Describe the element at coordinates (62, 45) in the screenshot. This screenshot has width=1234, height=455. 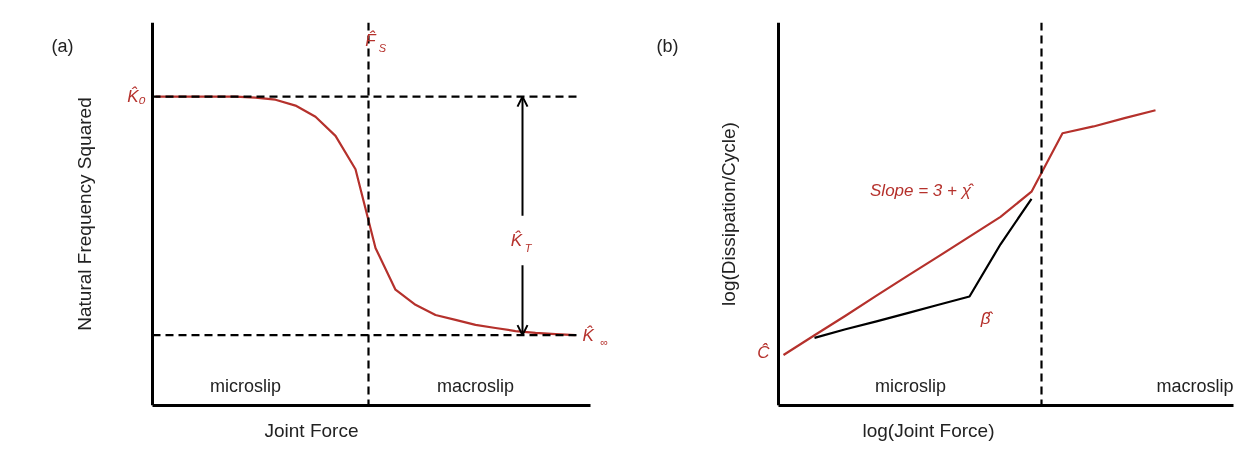
I see `chart-title: (a)` at that location.